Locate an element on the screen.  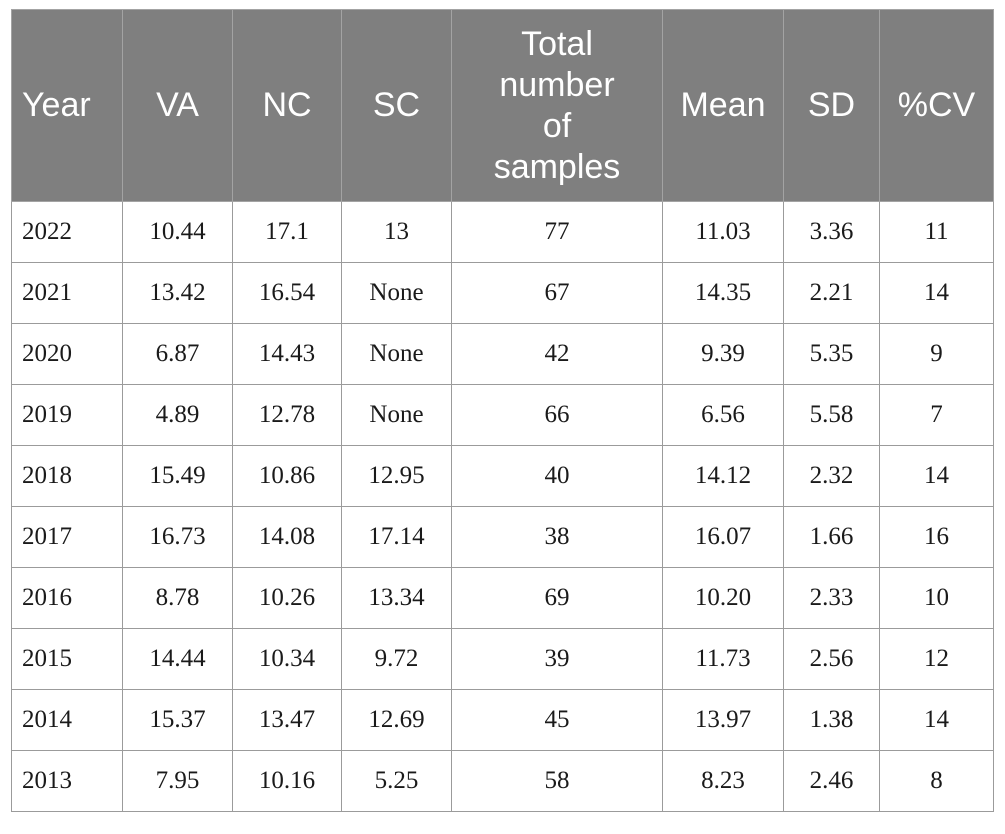
cell-mean: 14.12 is located at coordinates (723, 476).